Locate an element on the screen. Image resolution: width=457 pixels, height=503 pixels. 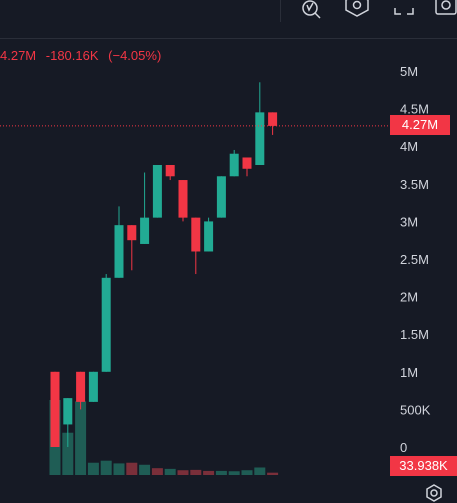
y-tick-label: 1.5M is located at coordinates (414, 334).